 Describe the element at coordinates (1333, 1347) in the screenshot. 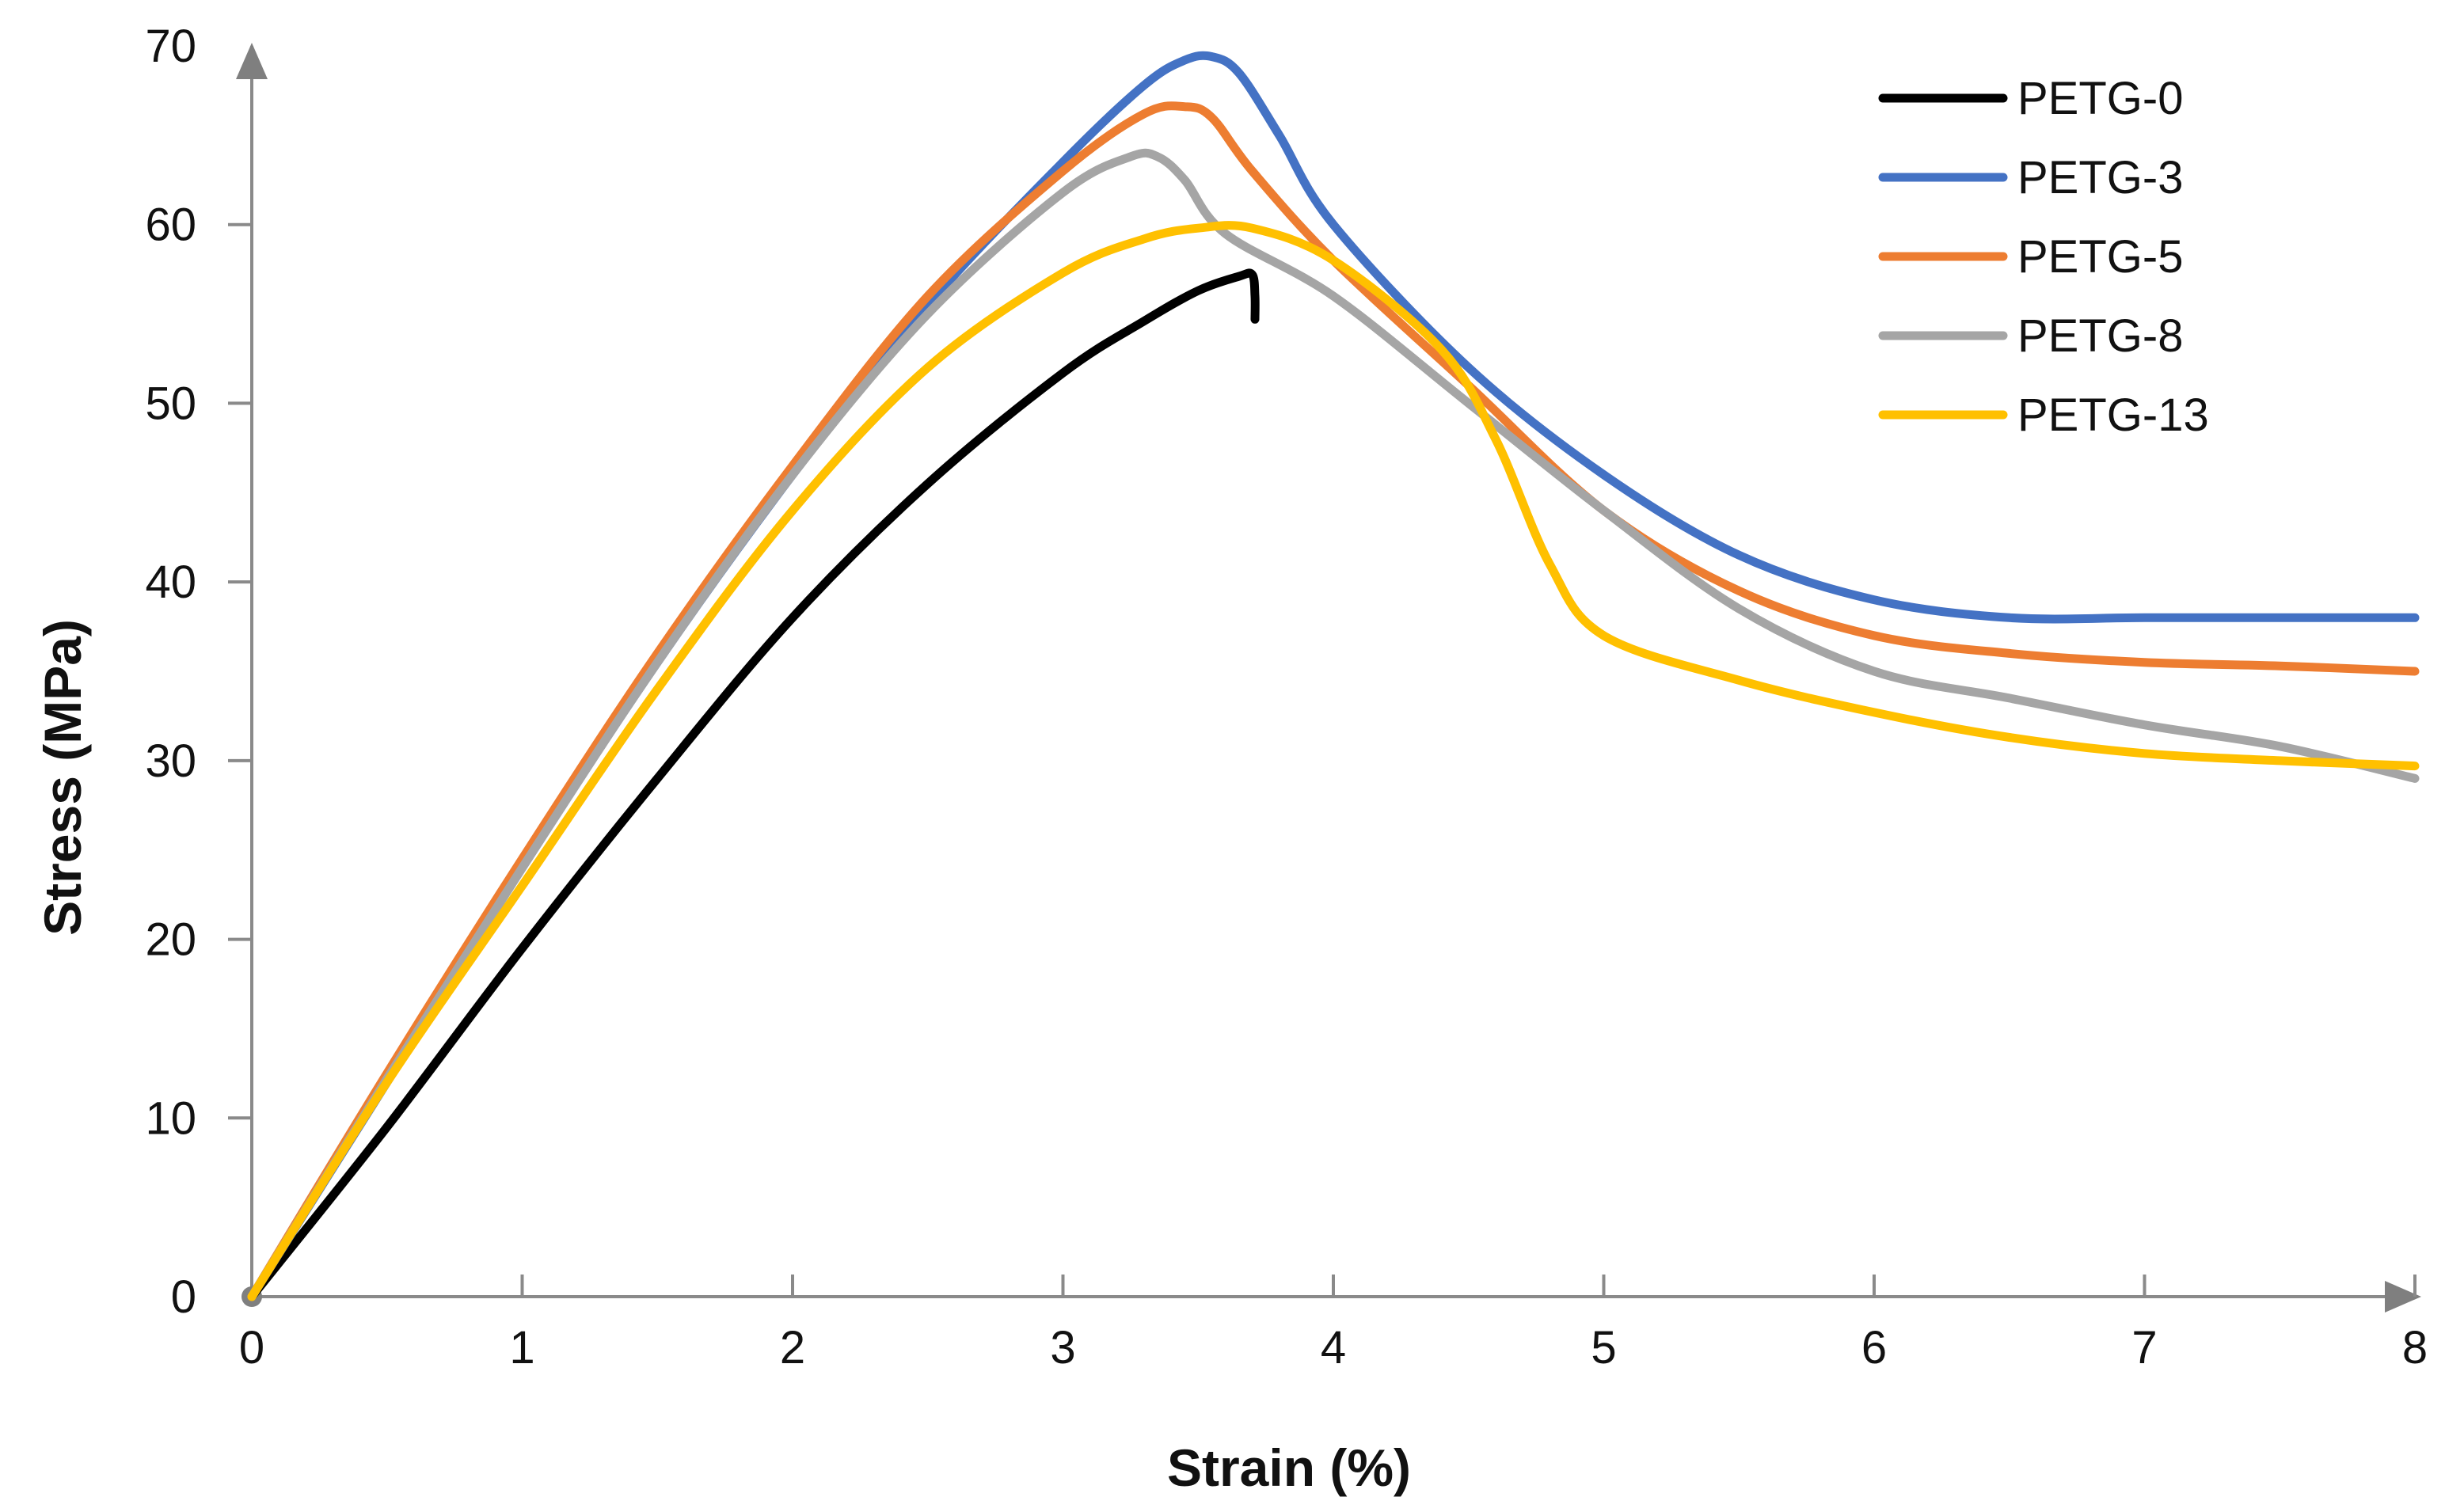

I see `x-tick-label: 4` at that location.